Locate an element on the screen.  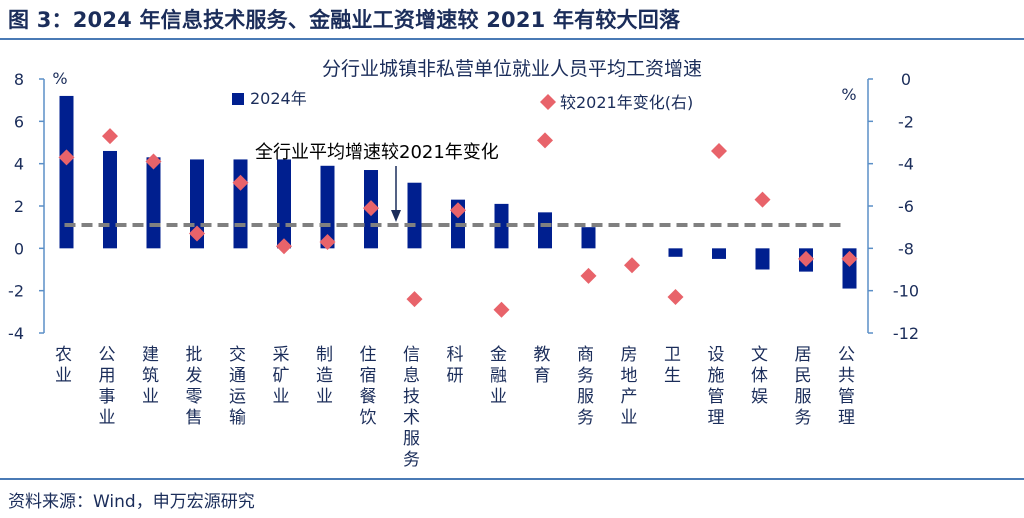
diamond-制造业 is located at coordinates (327, 241).